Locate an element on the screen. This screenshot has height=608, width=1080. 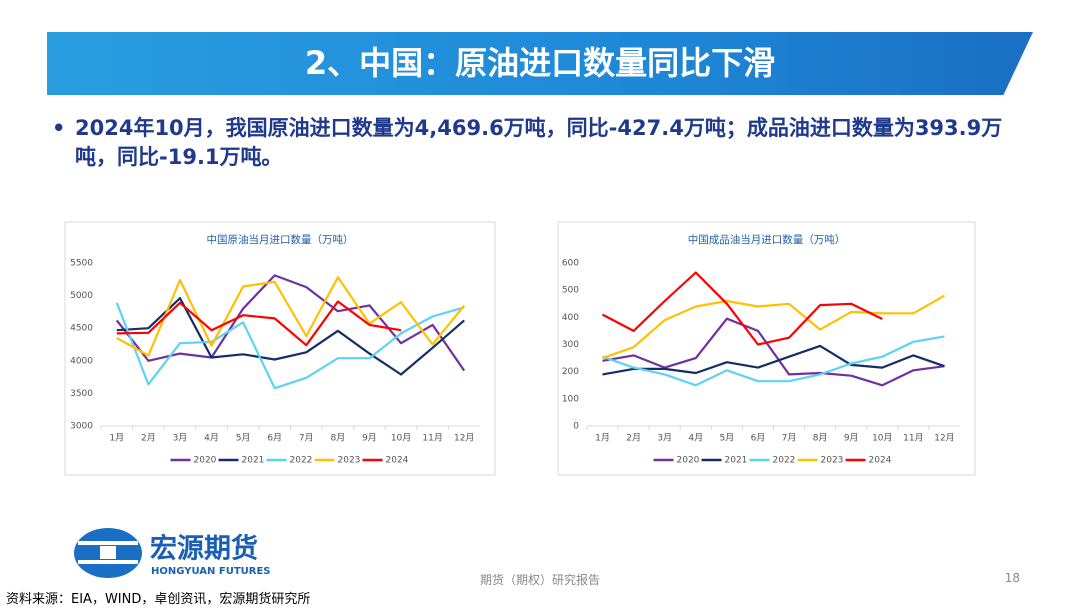
logo-name-en: HONGYUAN FUTURES is located at coordinates (211, 571).